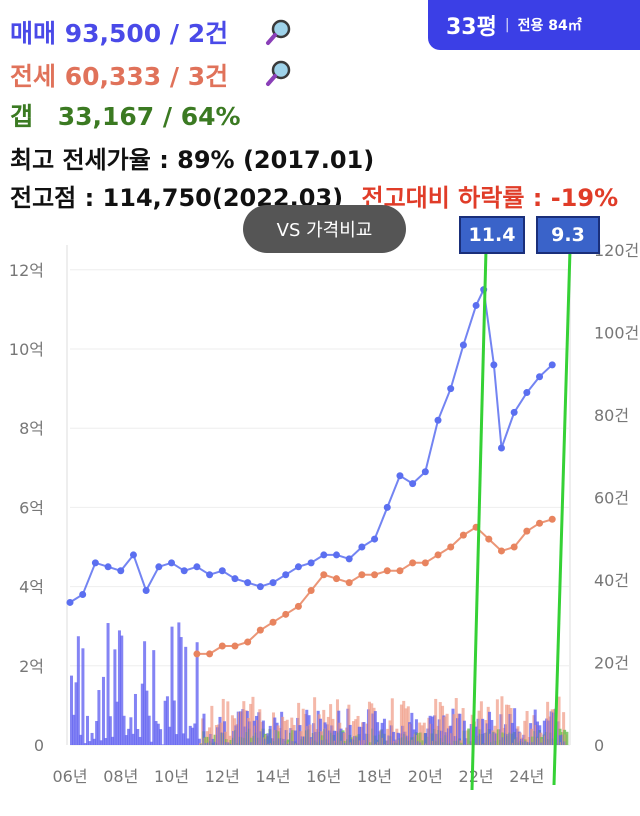  What do you see at coordinates (33, 76) in the screenshot?
I see `jeonse-prefix: 전세` at bounding box center [33, 76].